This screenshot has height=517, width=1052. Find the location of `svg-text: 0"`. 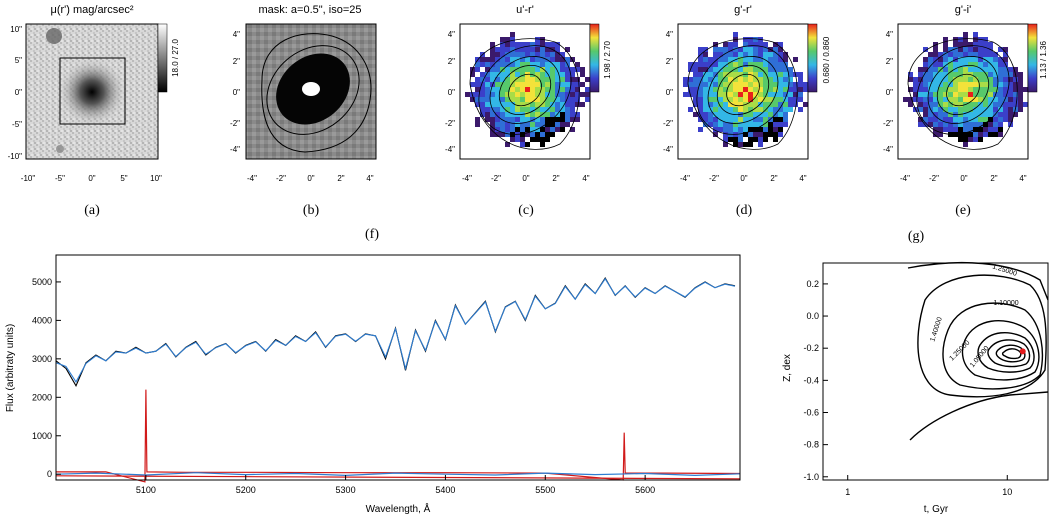

svg-text: 0" is located at coordinates (18, 92).